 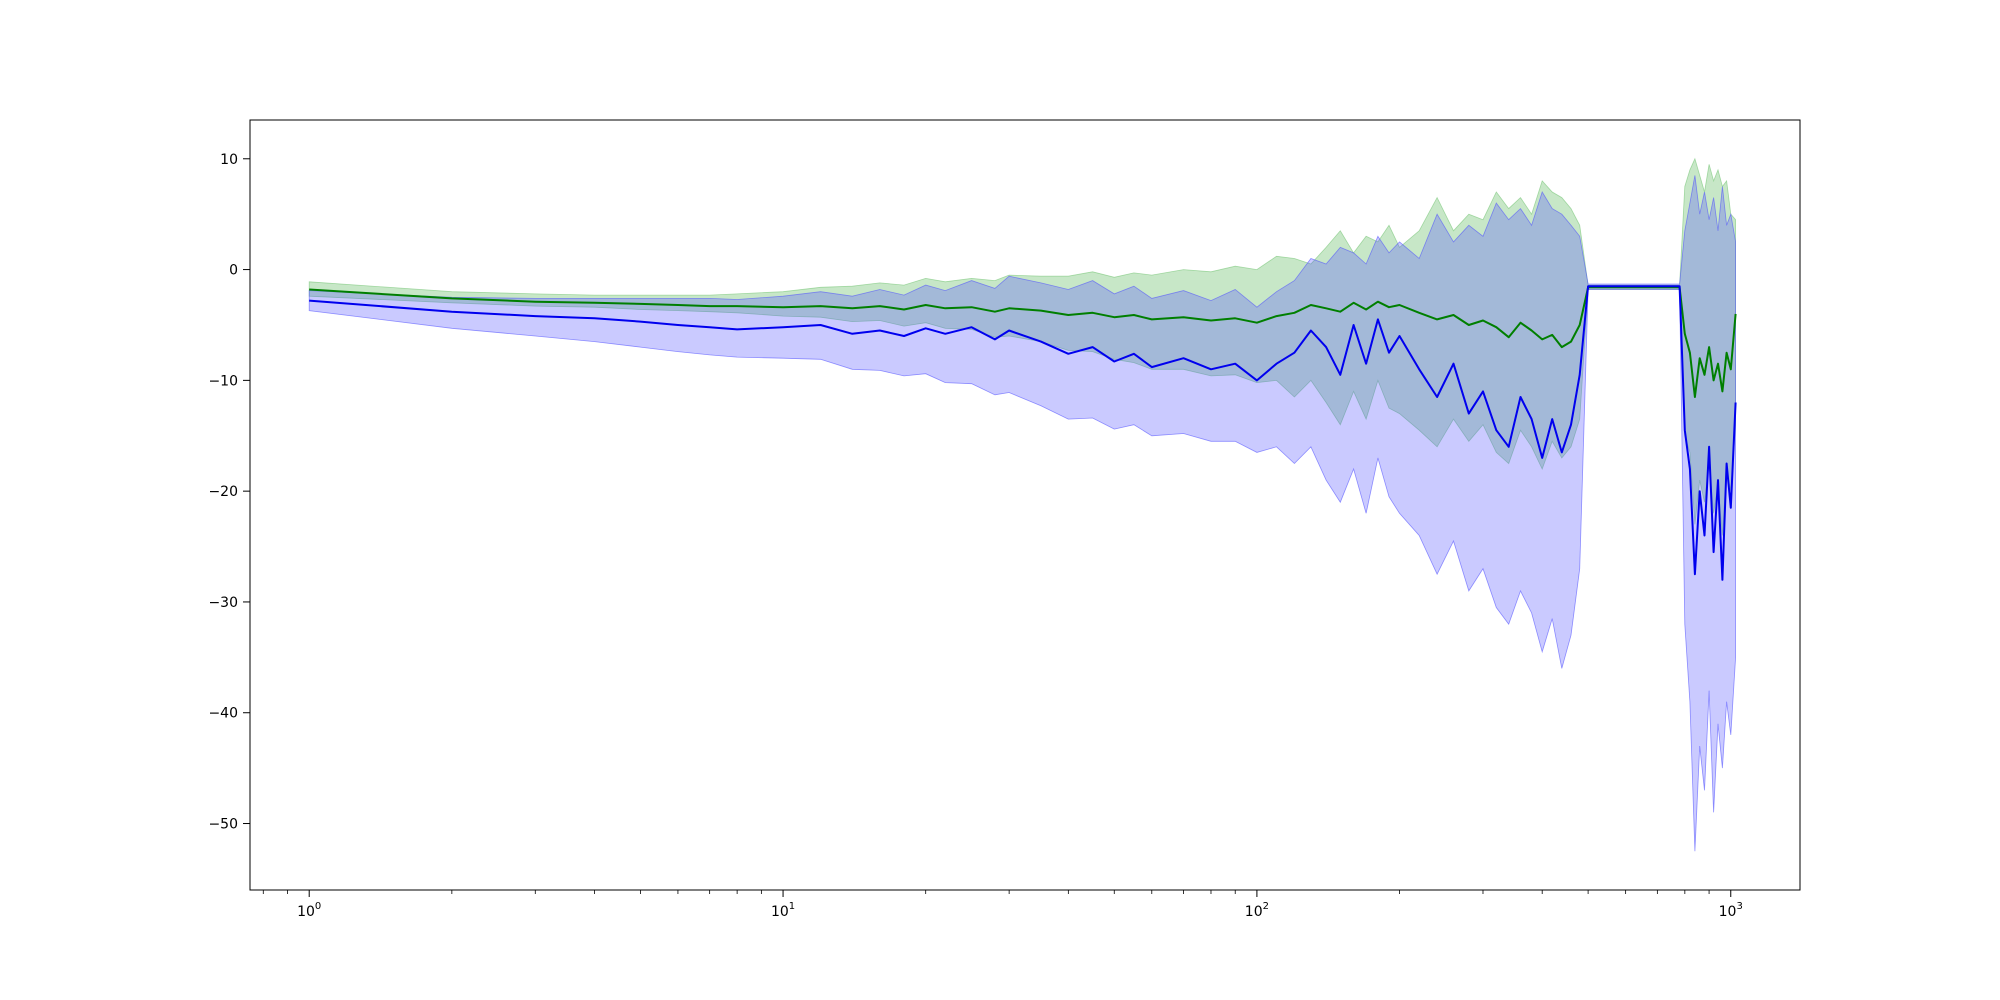 I want to click on x-tick-label: 10², so click(x=1257, y=910).